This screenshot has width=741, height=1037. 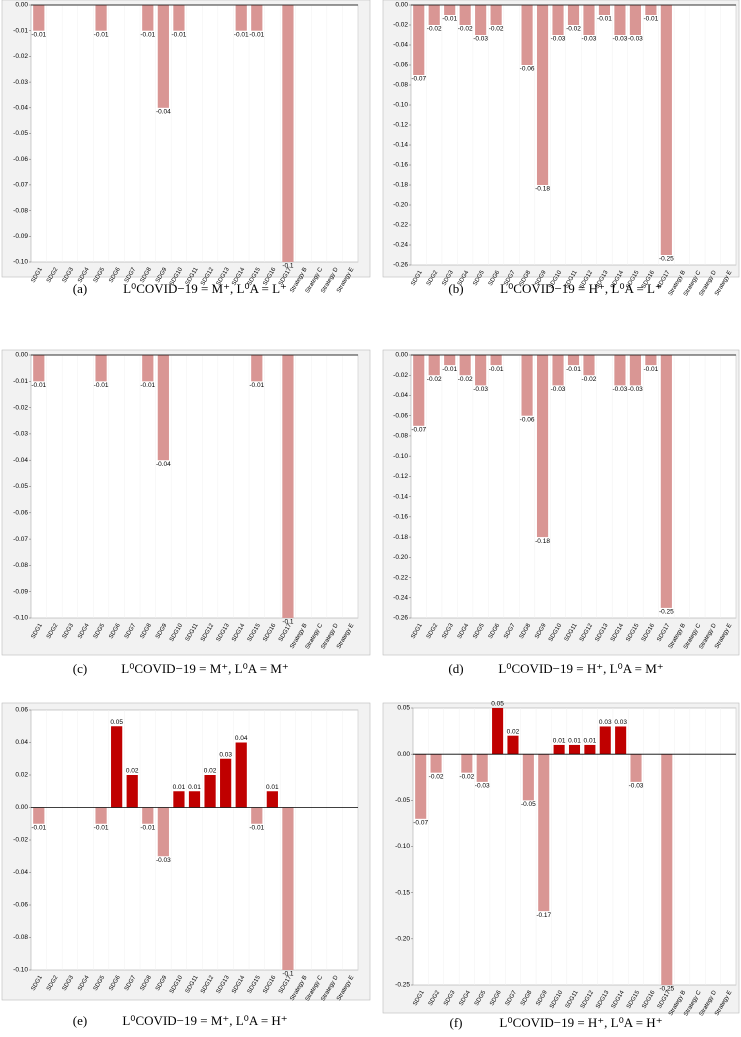 What do you see at coordinates (80, 288) in the screenshot?
I see `panel-label: (a)` at bounding box center [80, 288].